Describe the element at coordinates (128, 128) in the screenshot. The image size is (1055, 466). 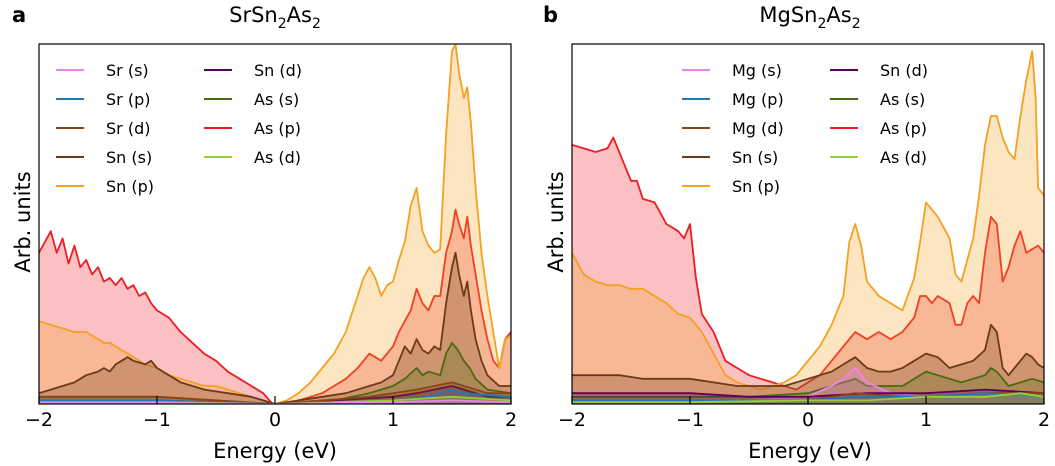
I see `legend-label: Sr (d)` at that location.